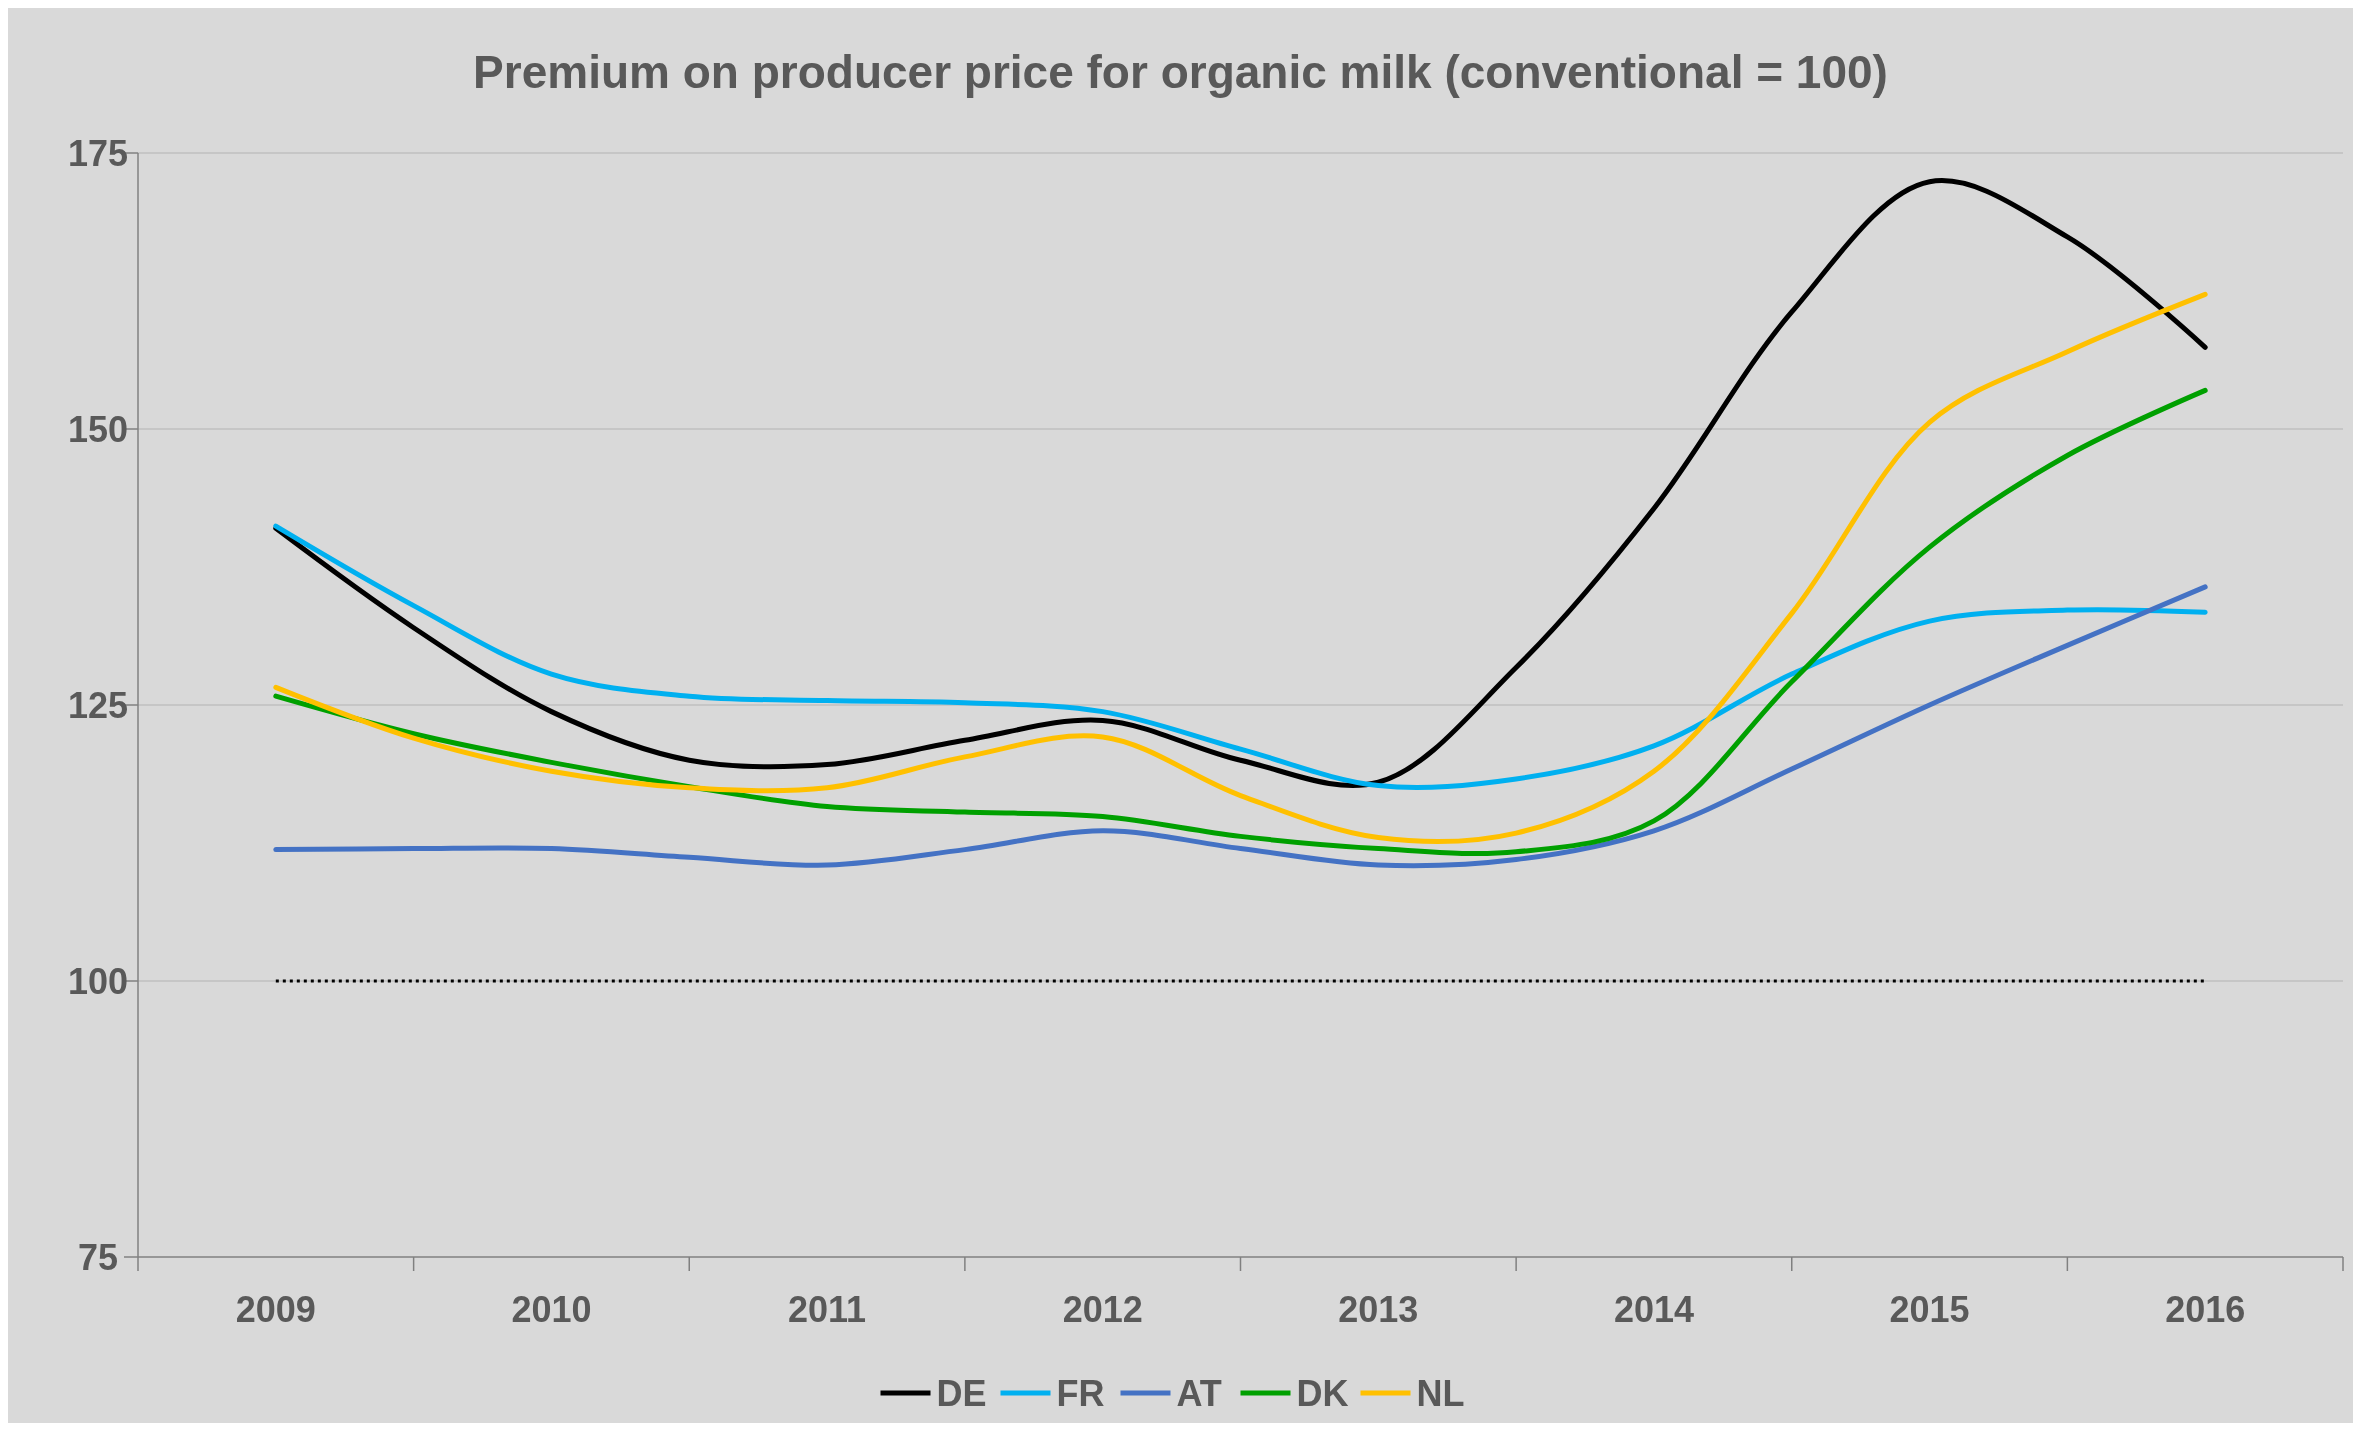 Image resolution: width=2365 pixels, height=1431 pixels. Describe the element at coordinates (551, 1309) in the screenshot. I see `x-tick-label: 2010` at that location.